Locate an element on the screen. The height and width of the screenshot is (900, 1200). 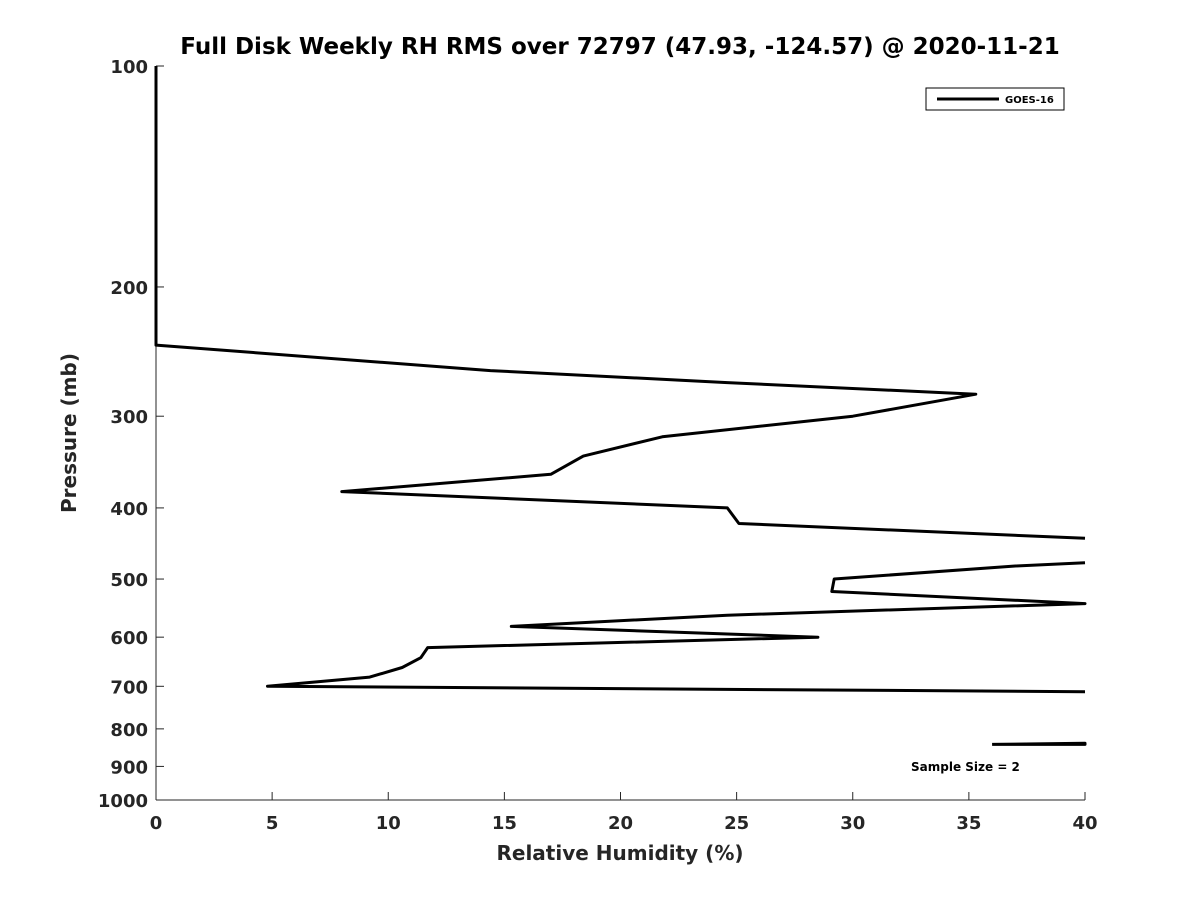
y-tick-label: 800 is located at coordinates (129, 730).